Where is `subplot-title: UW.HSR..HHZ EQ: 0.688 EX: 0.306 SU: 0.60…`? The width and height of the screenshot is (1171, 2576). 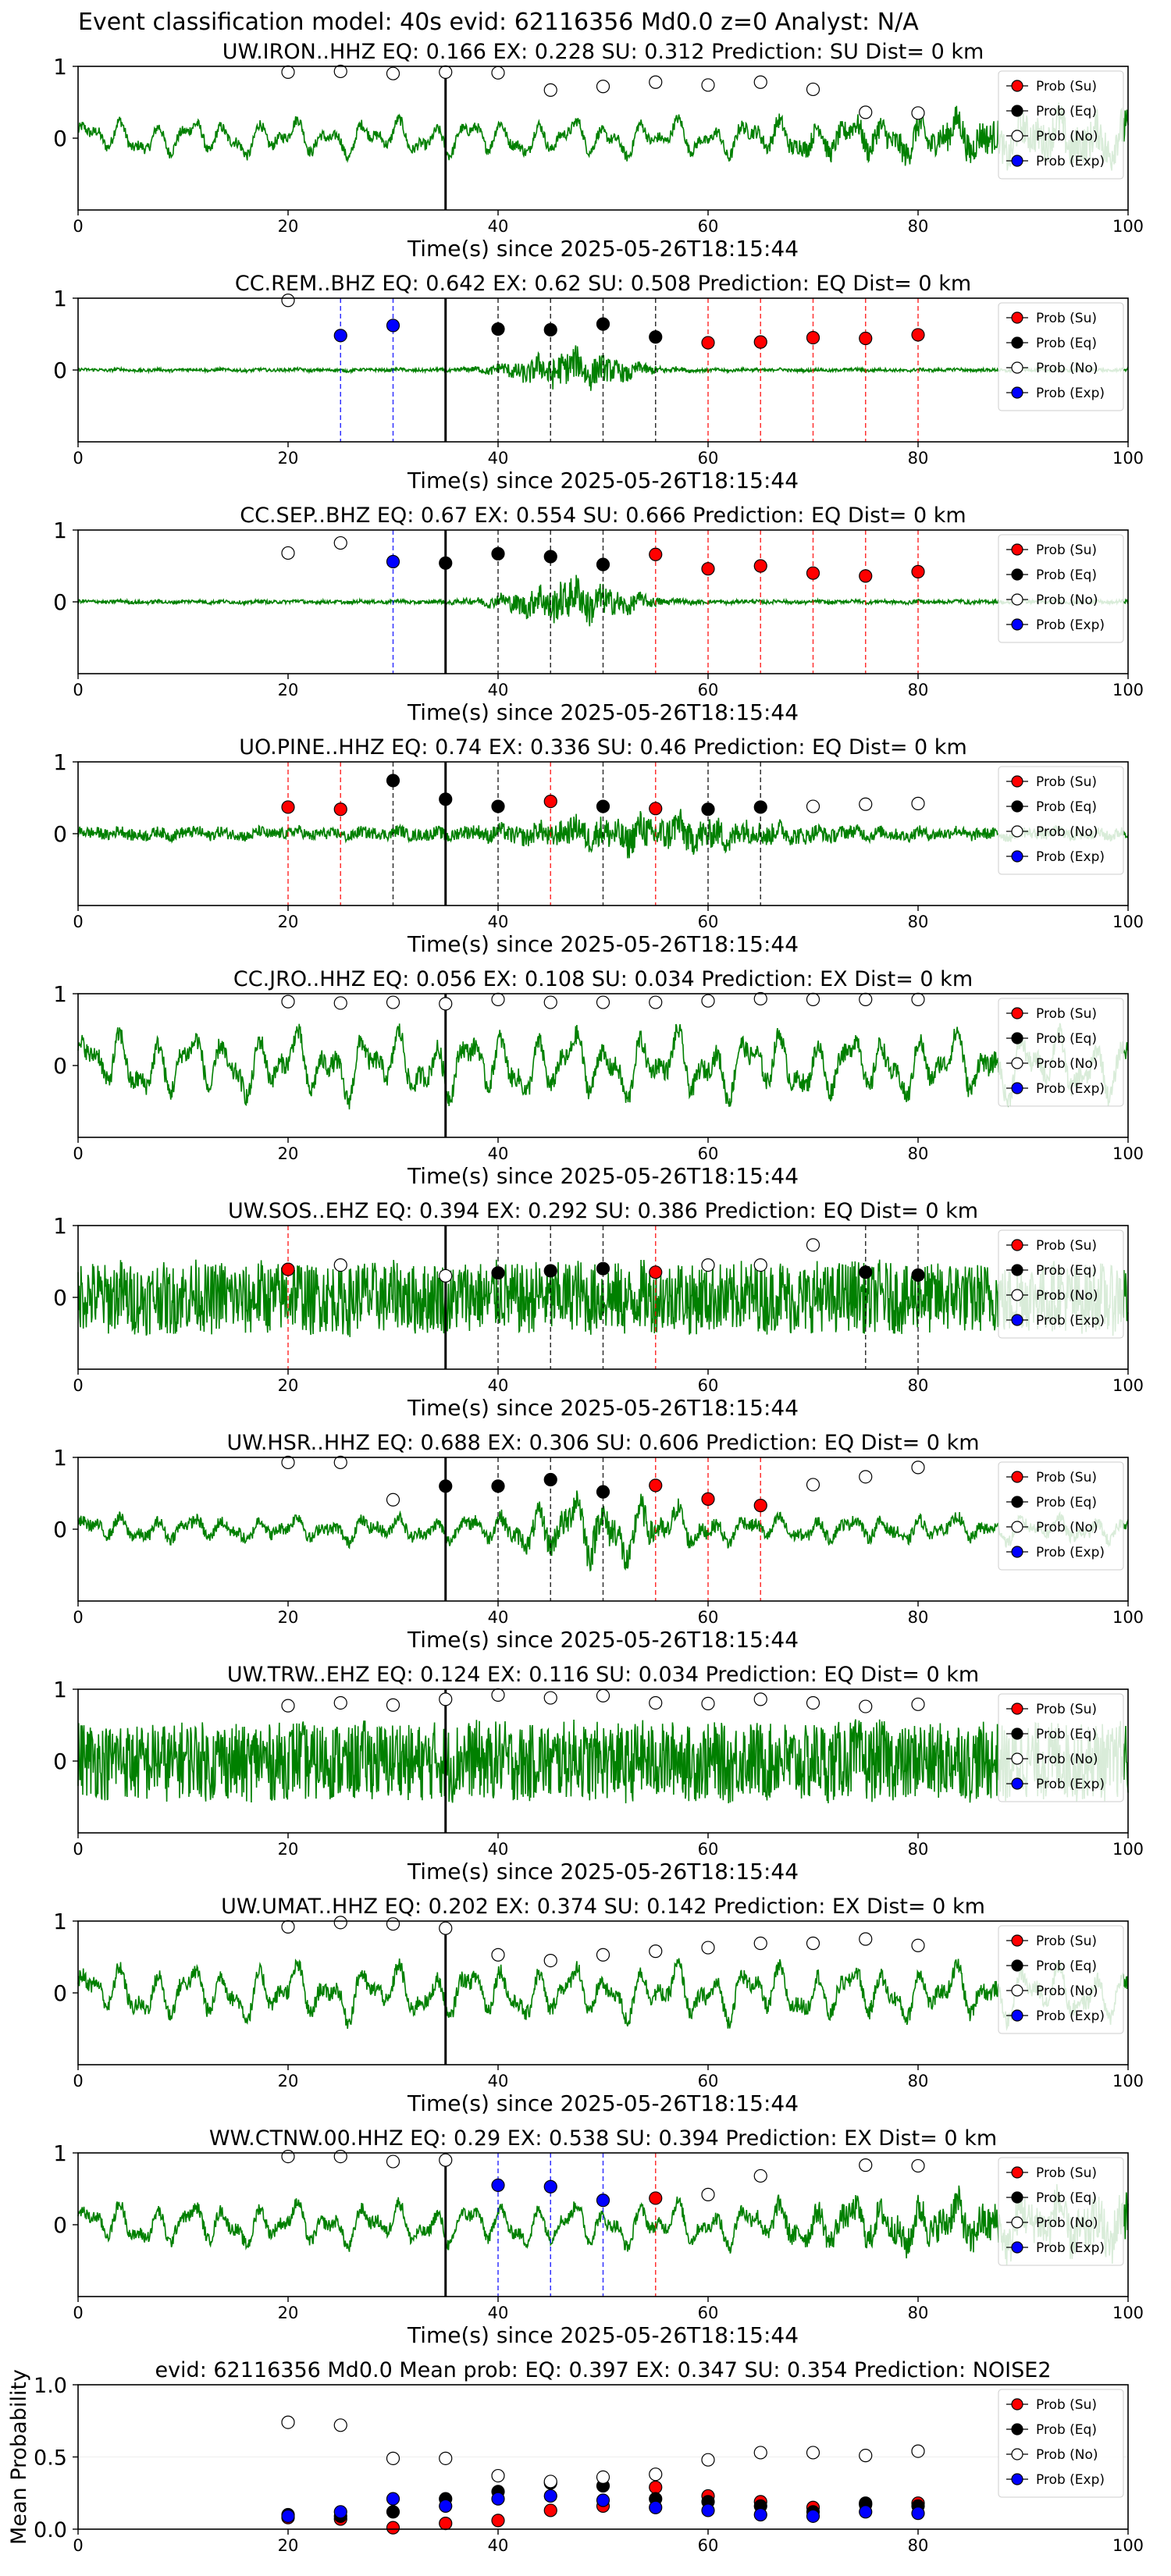 subplot-title: UW.HSR..HHZ EQ: 0.688 EX: 0.306 SU: 0.60… is located at coordinates (602, 1443).